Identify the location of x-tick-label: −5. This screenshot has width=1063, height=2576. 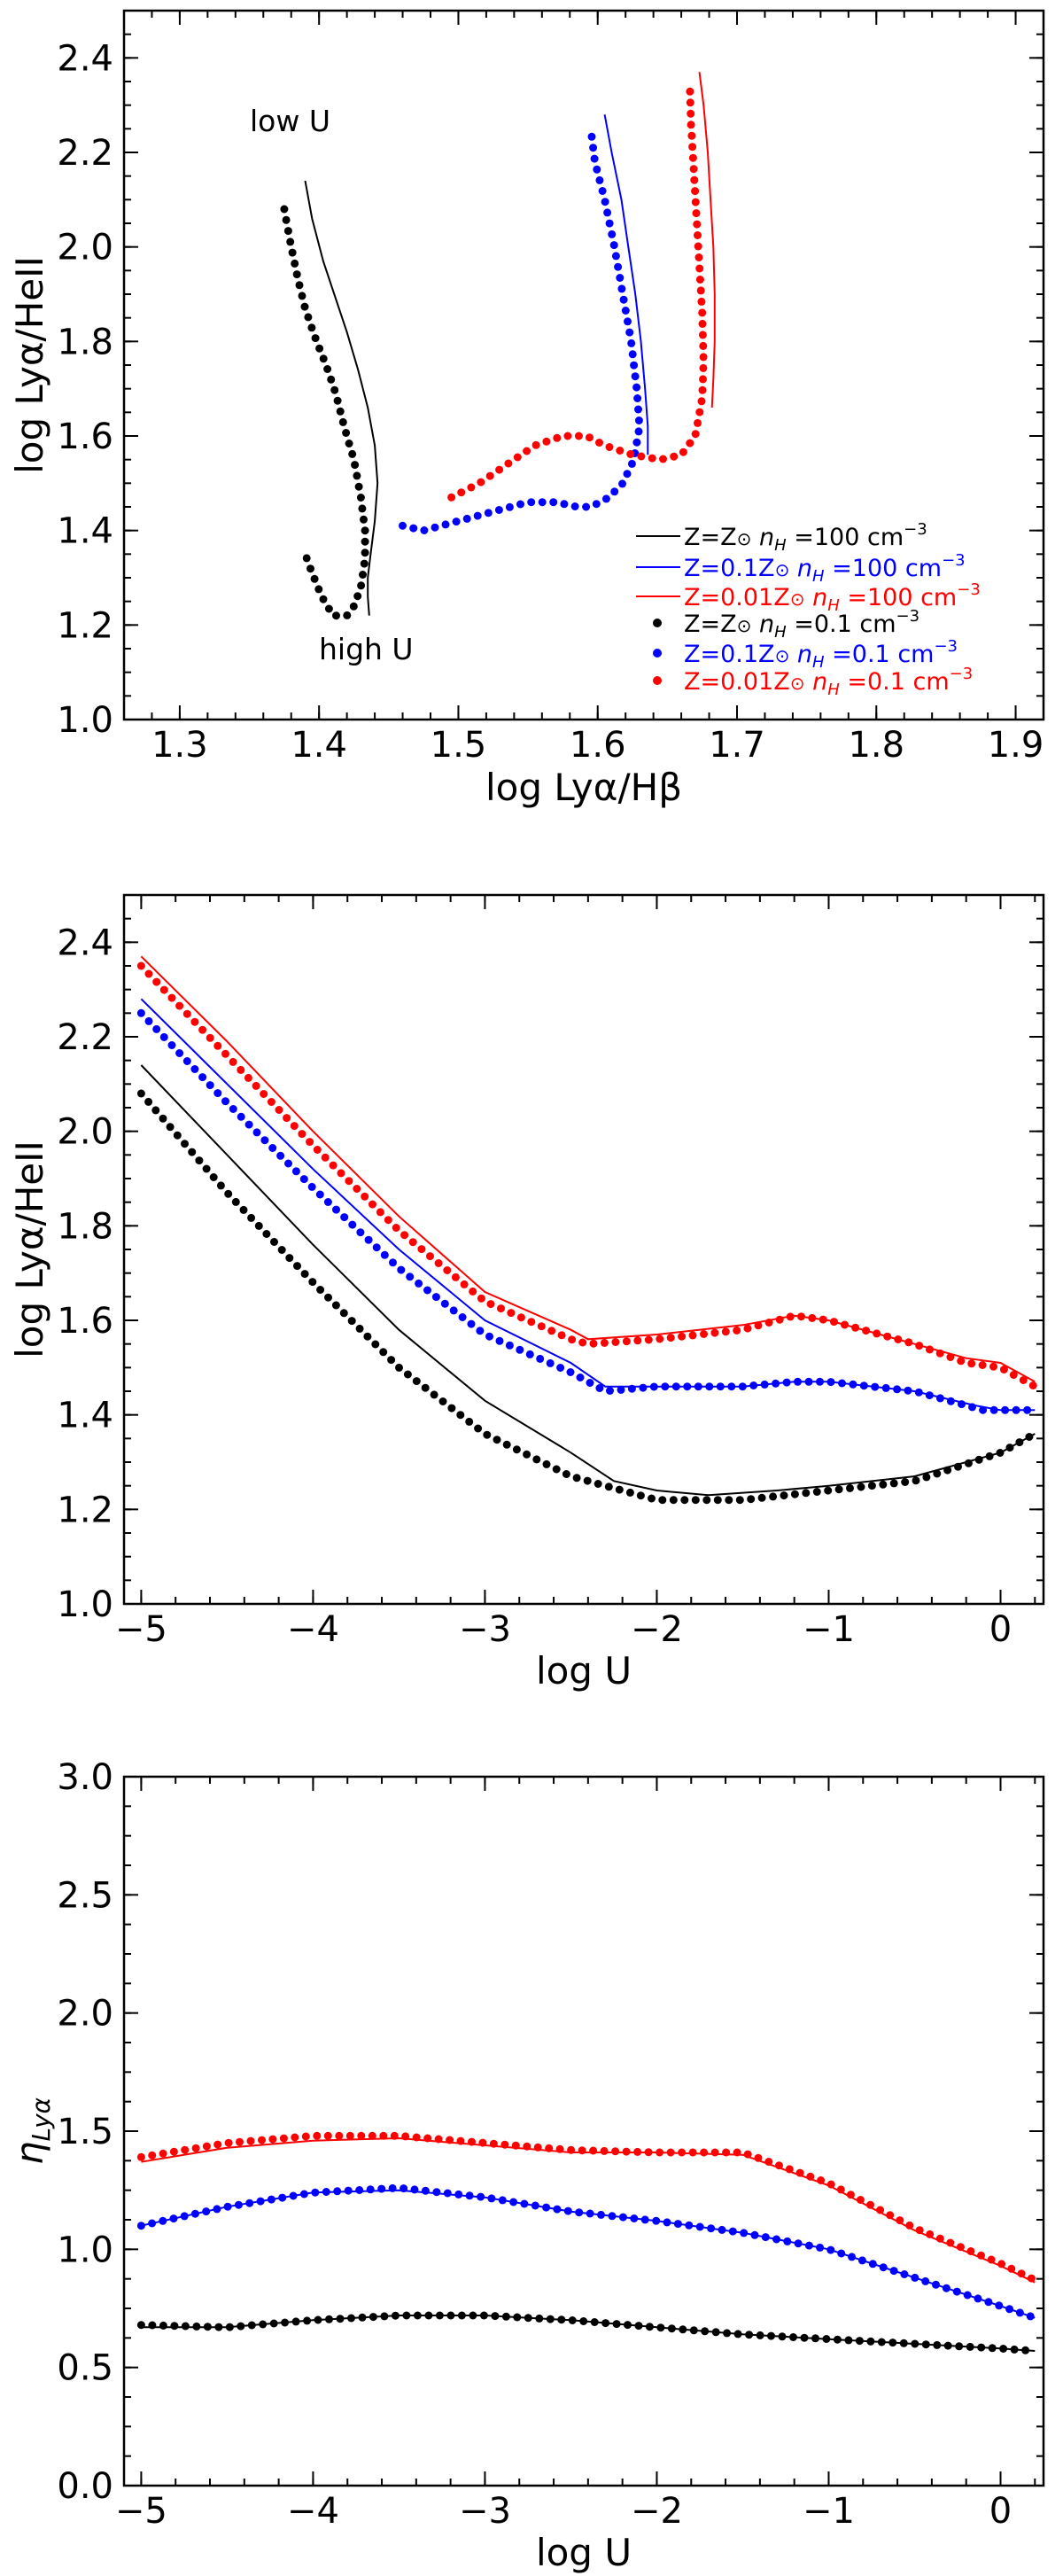
(141, 1629).